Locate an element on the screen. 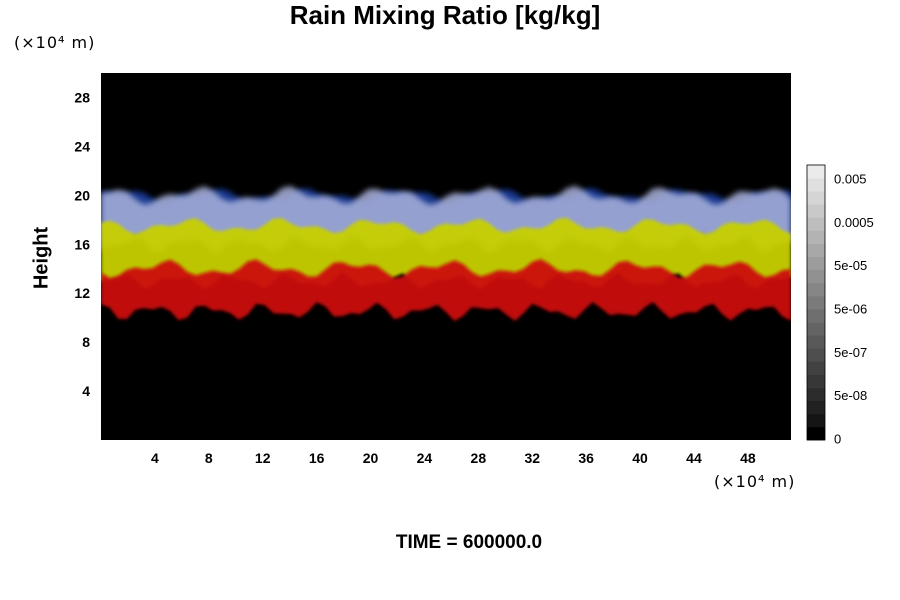 This screenshot has height=600, width=900. colorbar-tick-label: 5e-06 is located at coordinates (850, 309).